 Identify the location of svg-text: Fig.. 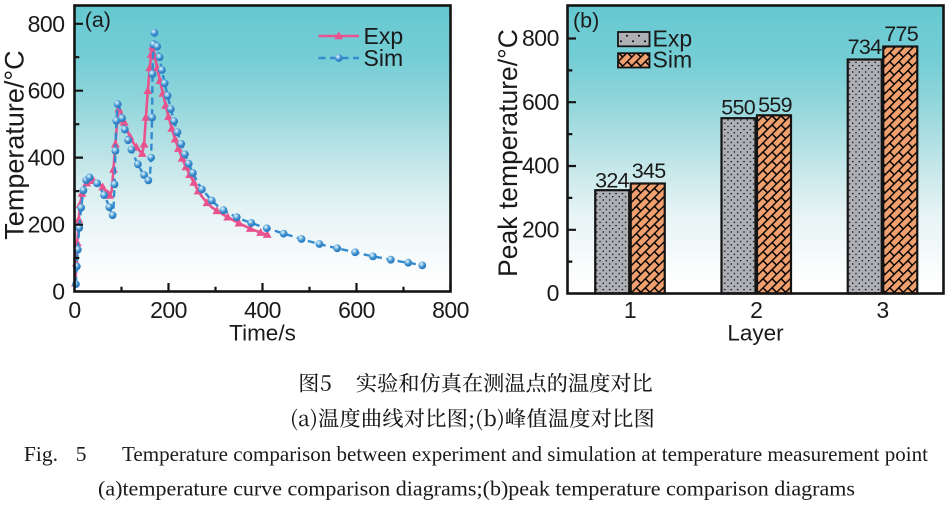
(41, 454).